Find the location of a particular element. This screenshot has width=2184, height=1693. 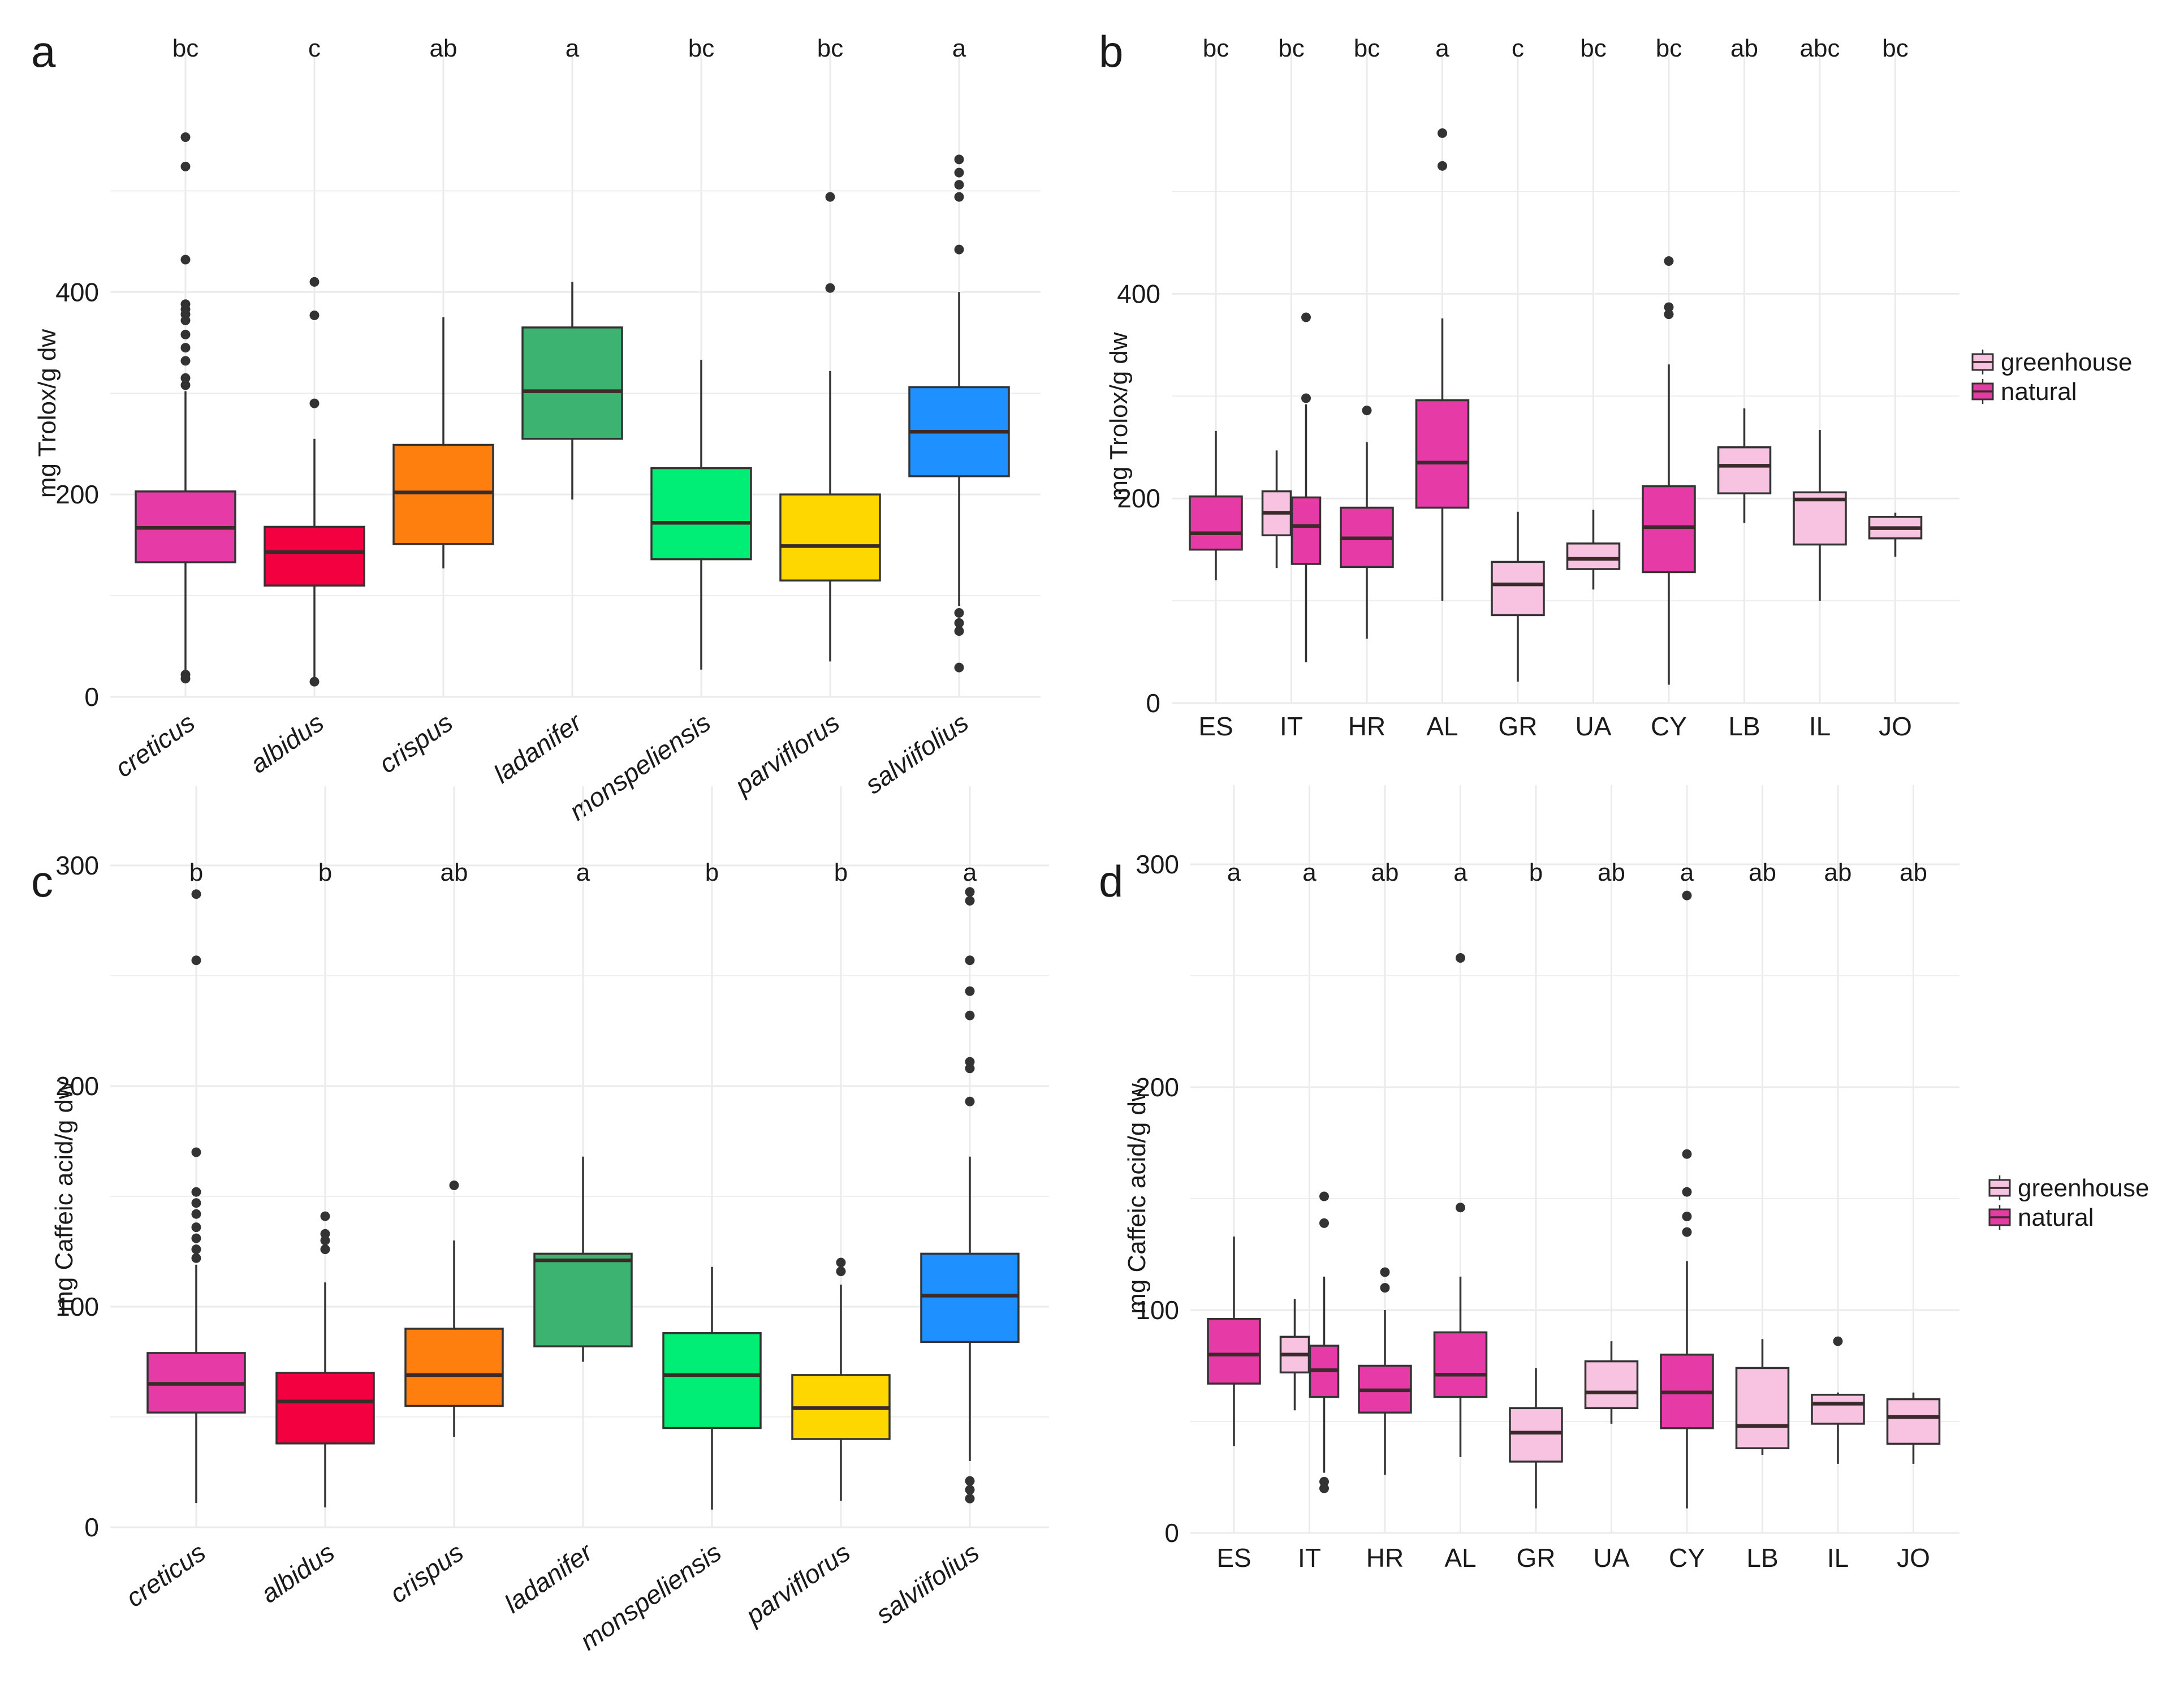

legend-label: natural is located at coordinates (2039, 392).